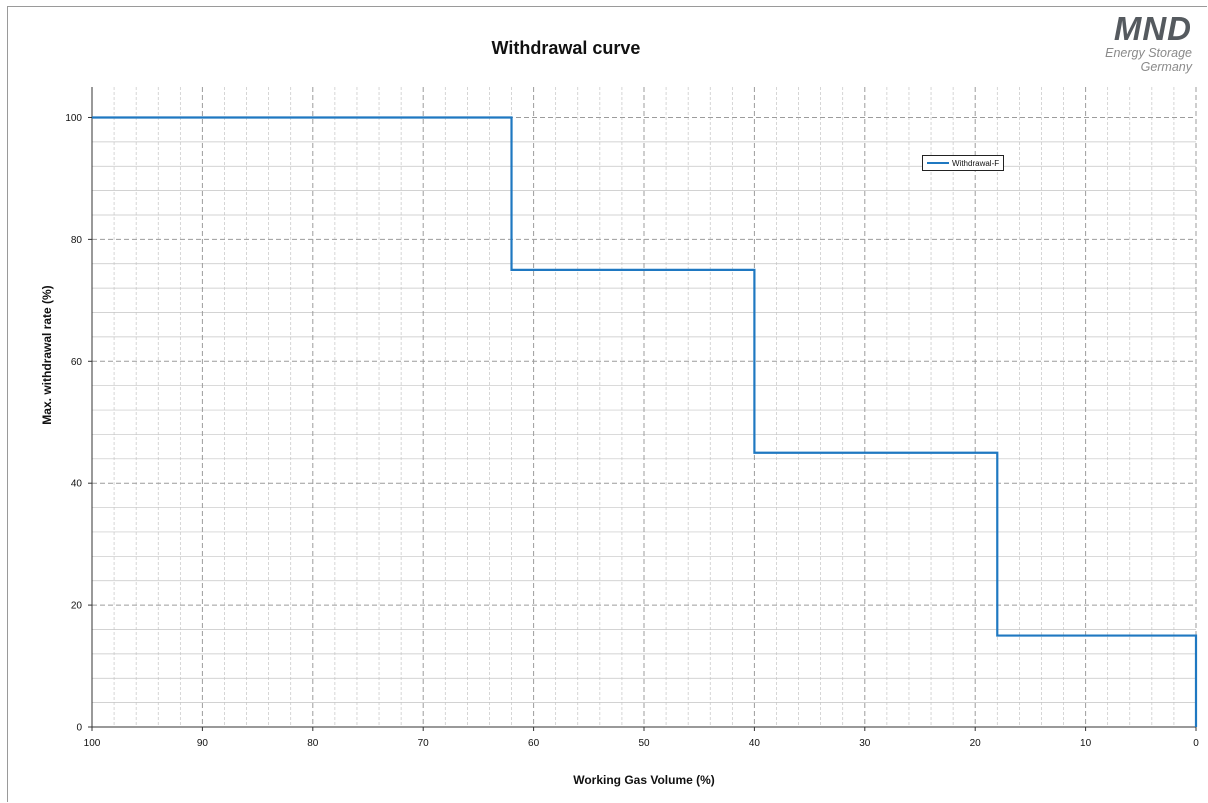  Describe the element at coordinates (47, 355) in the screenshot. I see `y-axis-label: Max. withdrawal rate (%)` at that location.